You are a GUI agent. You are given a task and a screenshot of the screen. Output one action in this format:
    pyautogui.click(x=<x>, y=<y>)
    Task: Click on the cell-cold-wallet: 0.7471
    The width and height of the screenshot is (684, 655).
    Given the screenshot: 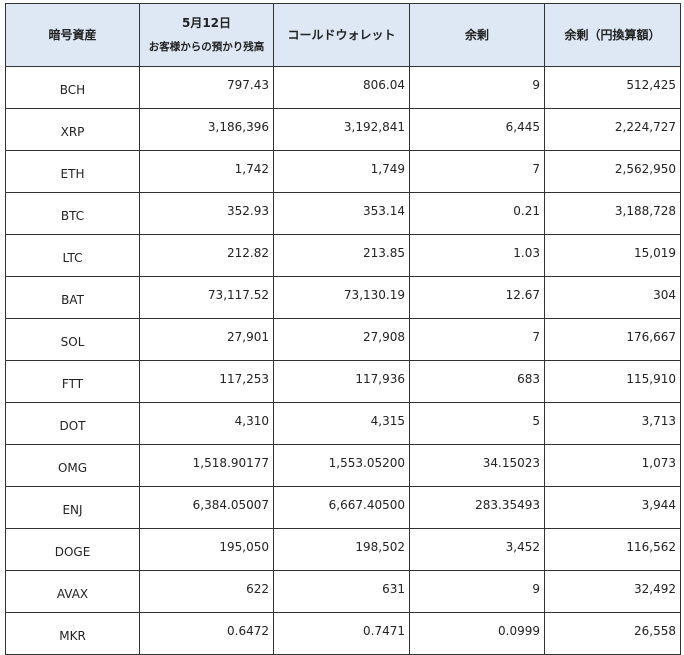 What is the action you would take?
    pyautogui.click(x=341, y=633)
    